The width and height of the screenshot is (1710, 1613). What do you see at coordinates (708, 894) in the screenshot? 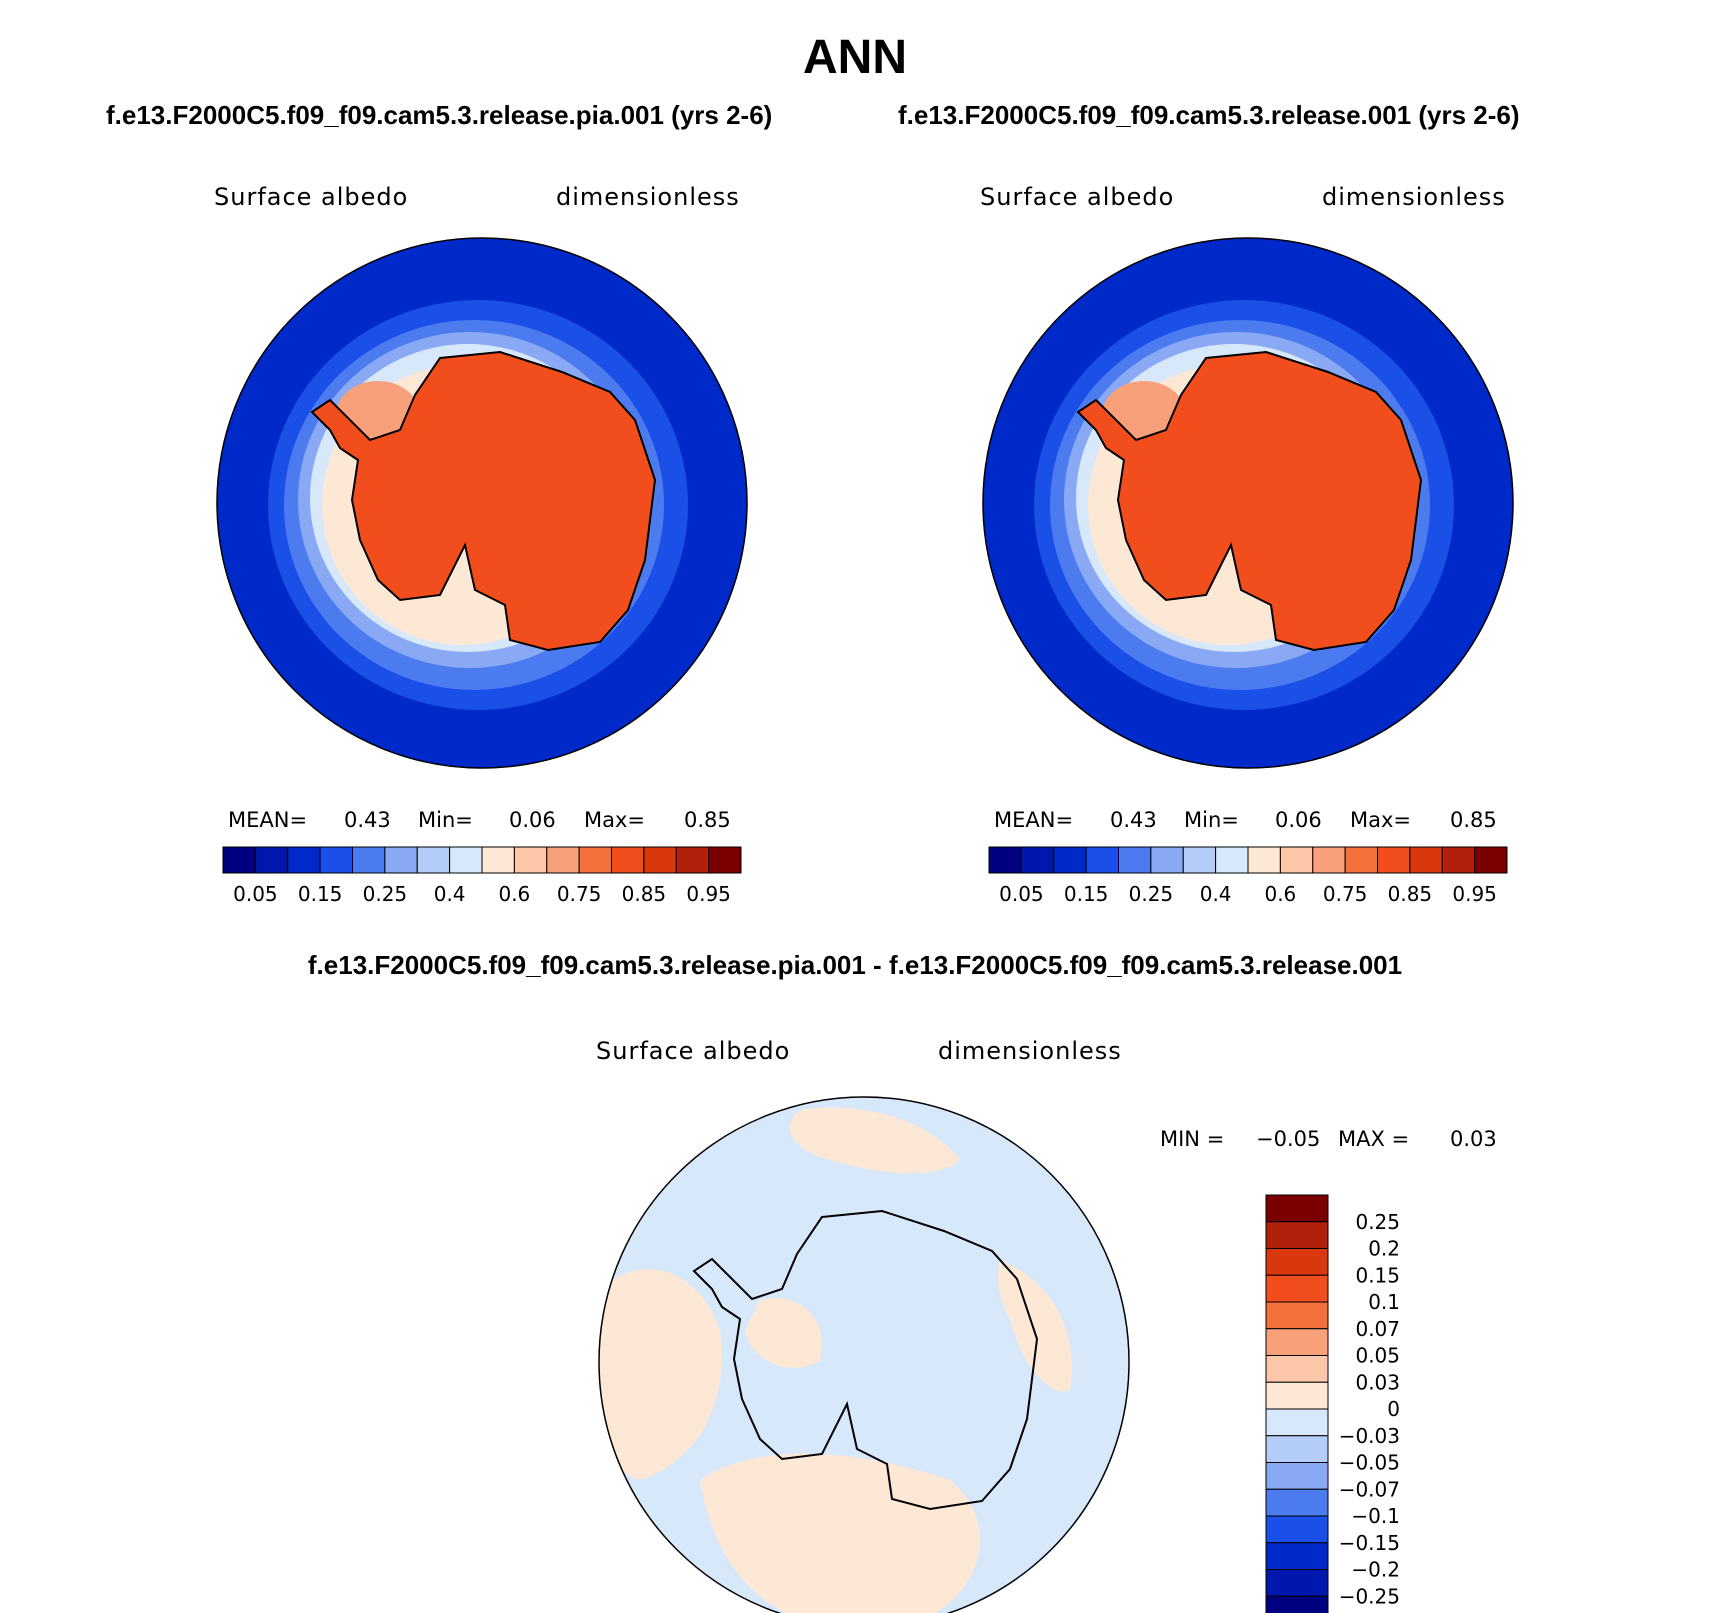
I see `panel1-colorbar-tick-label: 0.95` at bounding box center [708, 894].